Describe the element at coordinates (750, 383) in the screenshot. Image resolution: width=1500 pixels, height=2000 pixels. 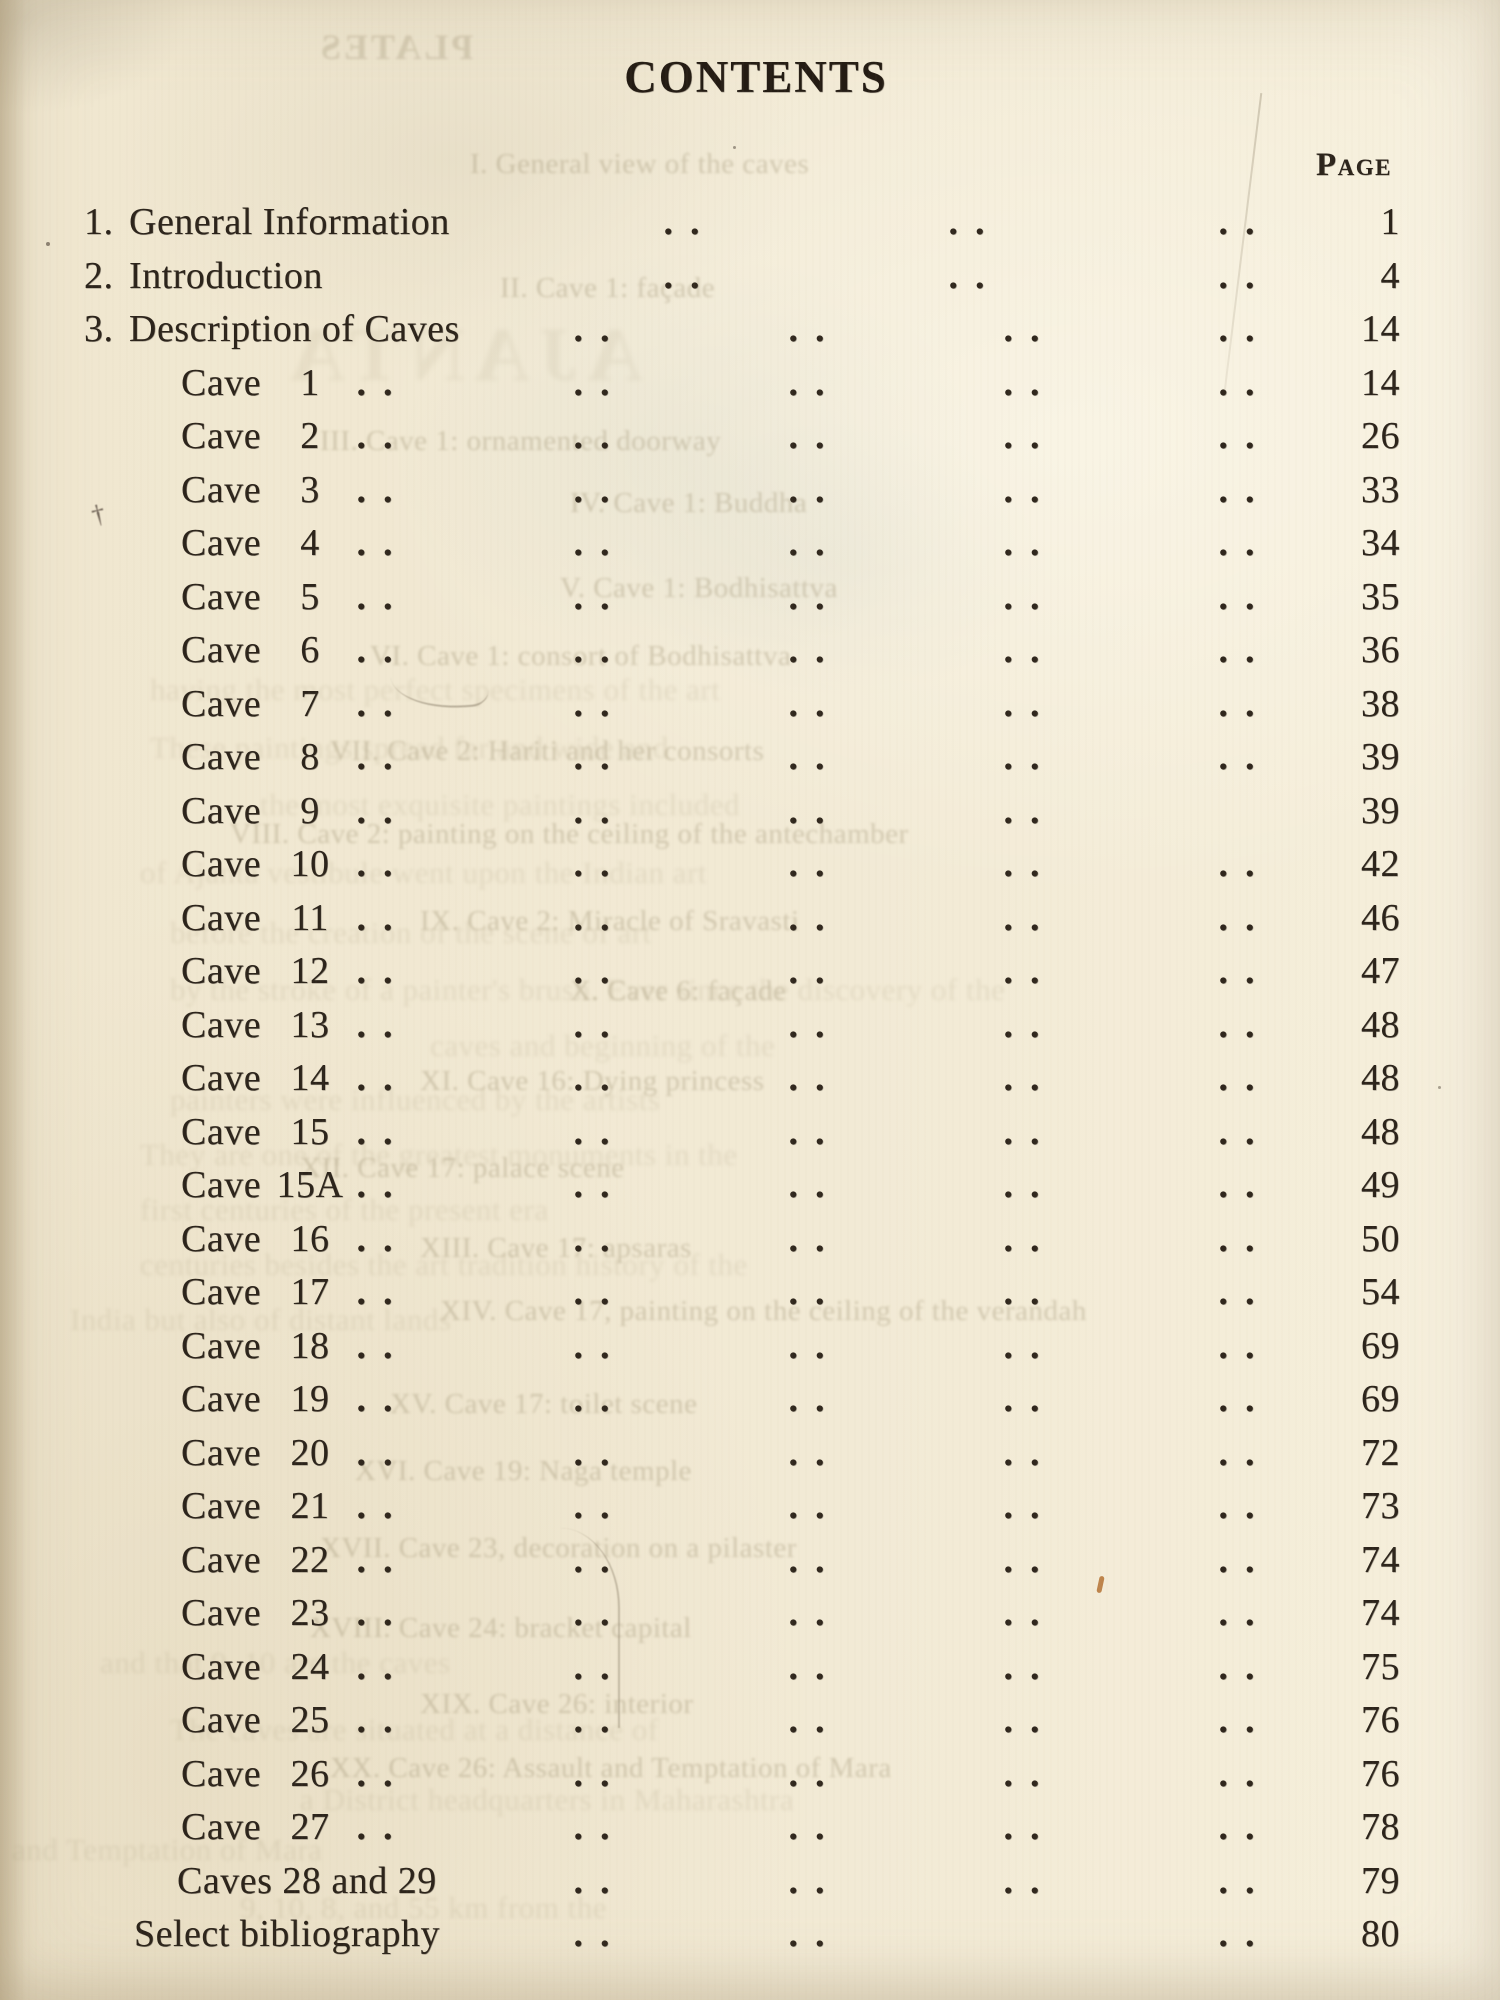
I see `toc-row: Cave 1 .......... 14` at that location.